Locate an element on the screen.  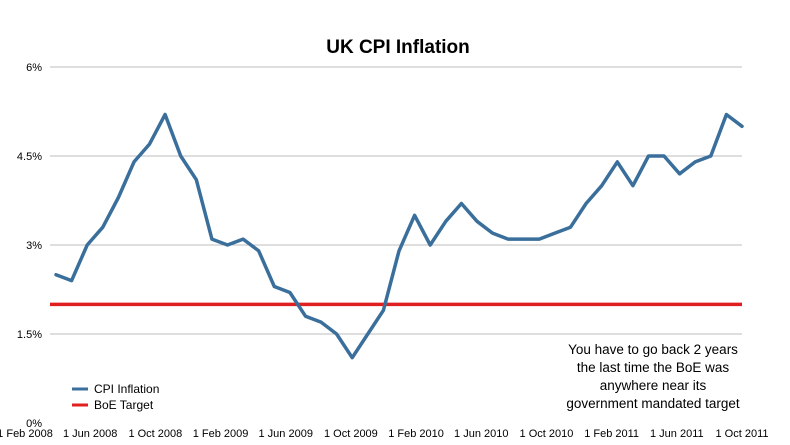
y-tick-label: 3% is located at coordinates (34, 246).